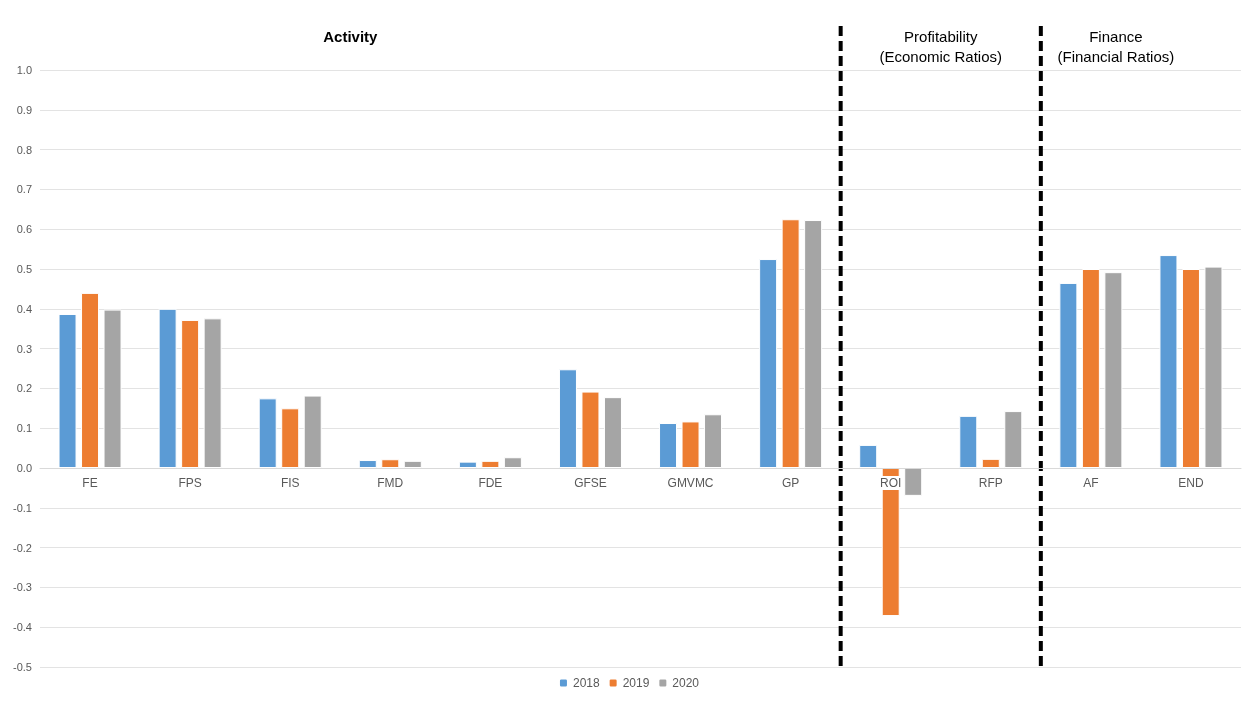 The height and width of the screenshot is (707, 1257). What do you see at coordinates (941, 46) in the screenshot?
I see `text: Profitability (Economic Ratios)` at bounding box center [941, 46].